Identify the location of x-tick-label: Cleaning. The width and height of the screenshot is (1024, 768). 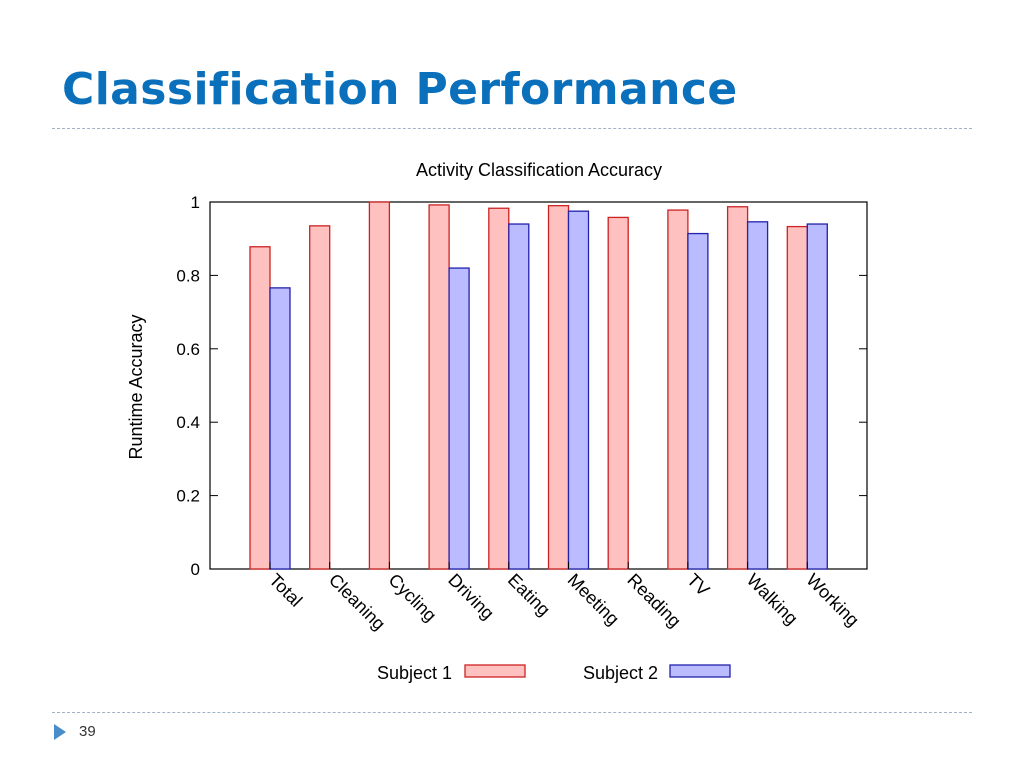
(357, 602).